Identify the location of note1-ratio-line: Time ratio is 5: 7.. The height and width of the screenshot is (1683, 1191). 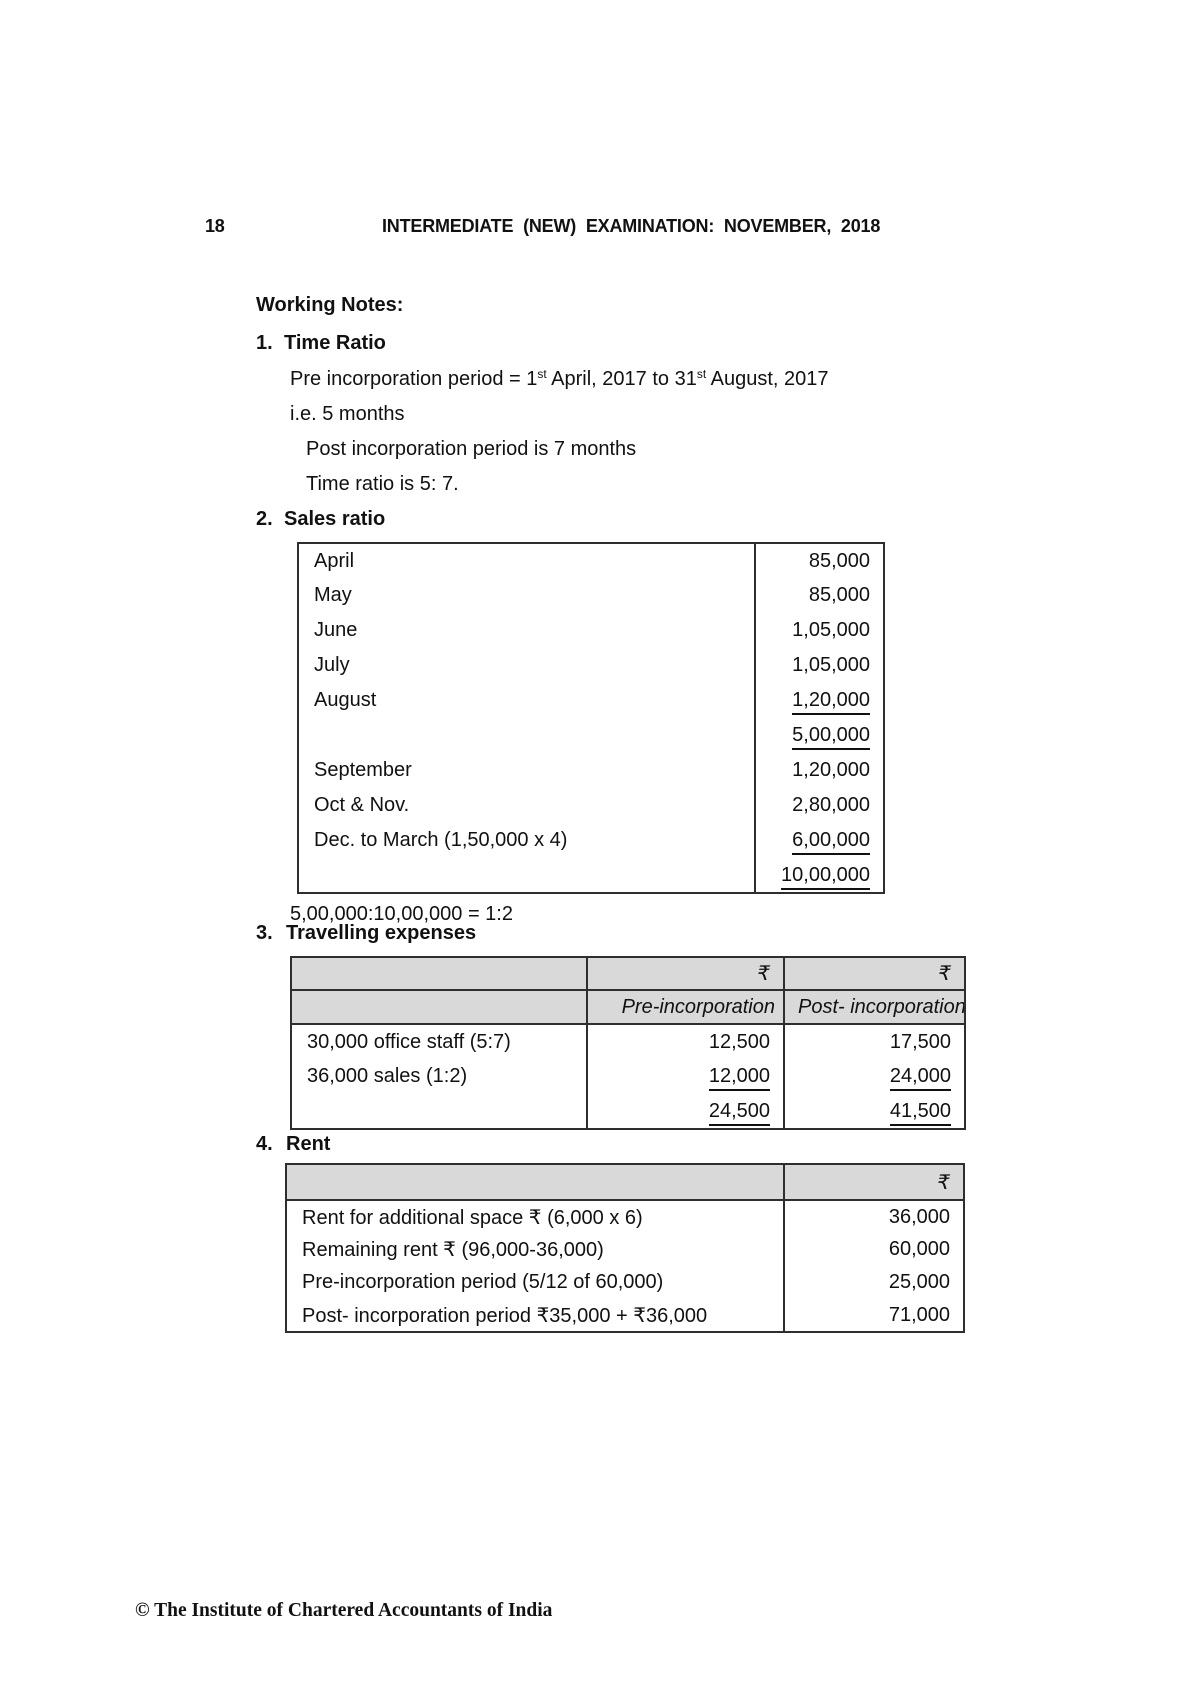
(382, 484).